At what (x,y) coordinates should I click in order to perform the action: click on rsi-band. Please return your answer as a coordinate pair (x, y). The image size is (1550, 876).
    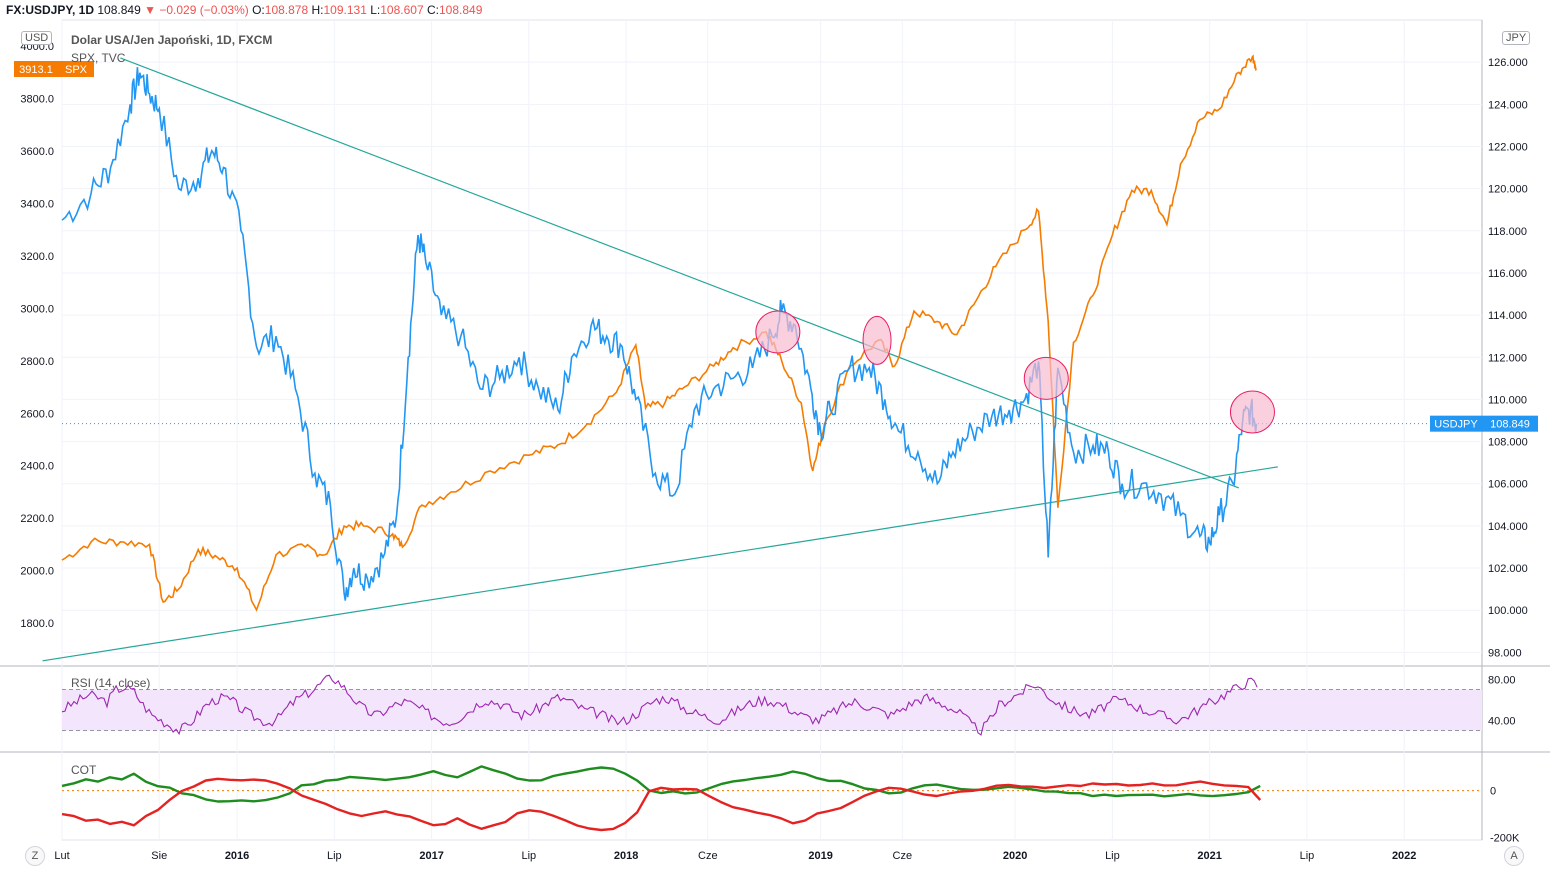
    Looking at the image, I should click on (772, 710).